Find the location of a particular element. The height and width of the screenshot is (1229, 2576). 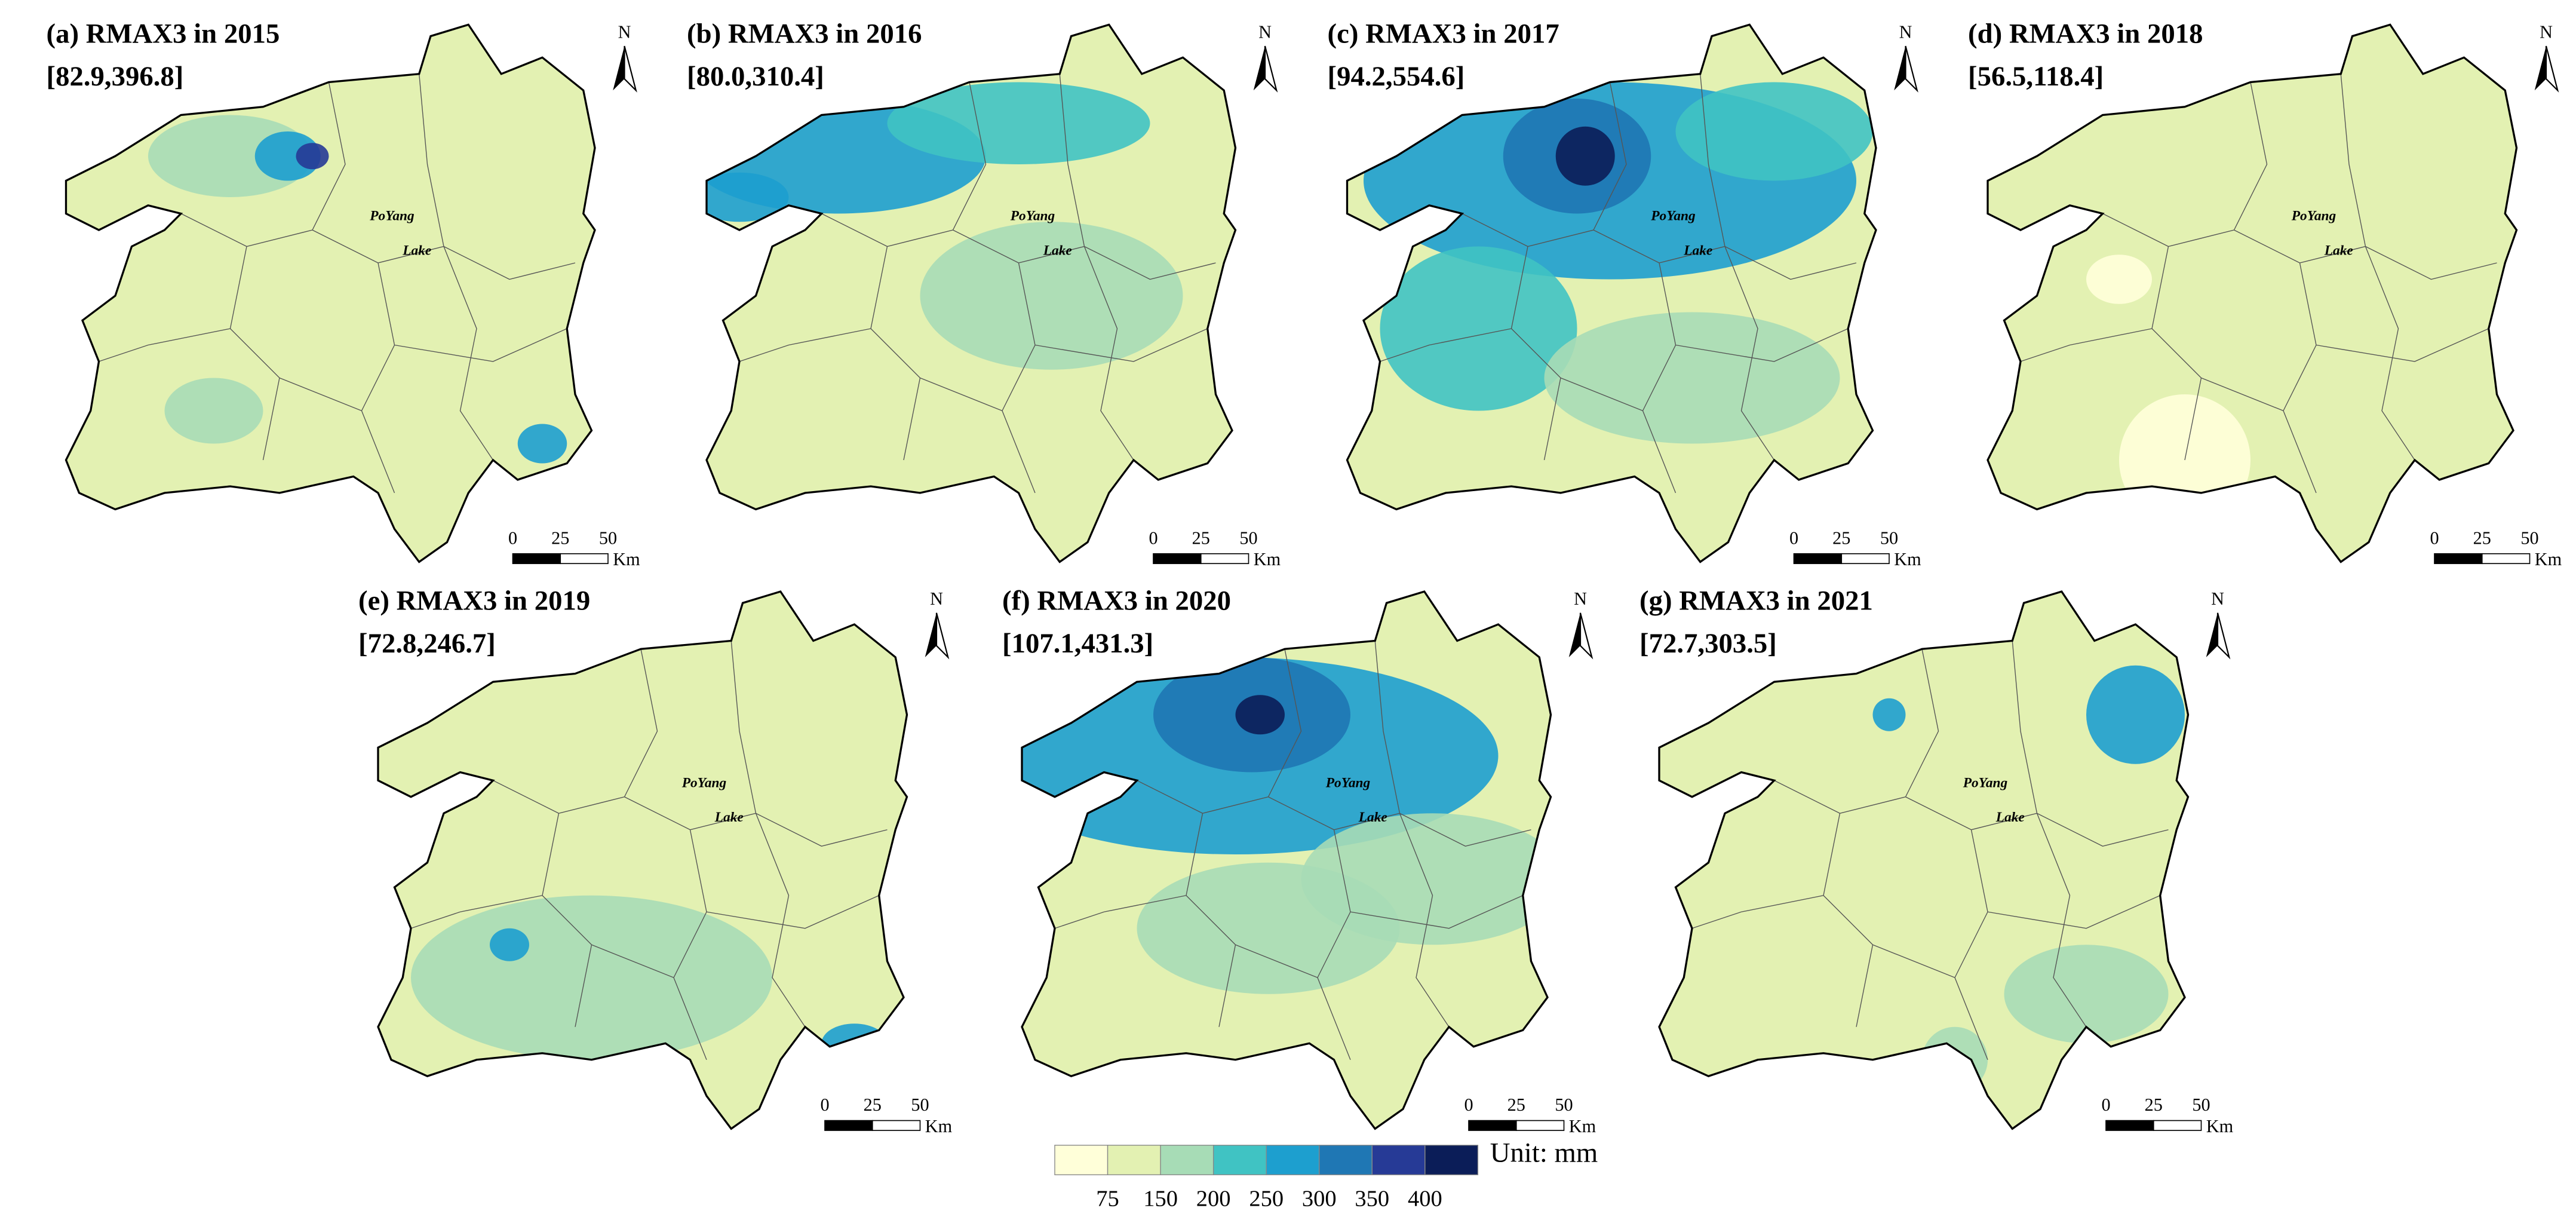

legend-unit: Unit: mm is located at coordinates (1544, 1152).